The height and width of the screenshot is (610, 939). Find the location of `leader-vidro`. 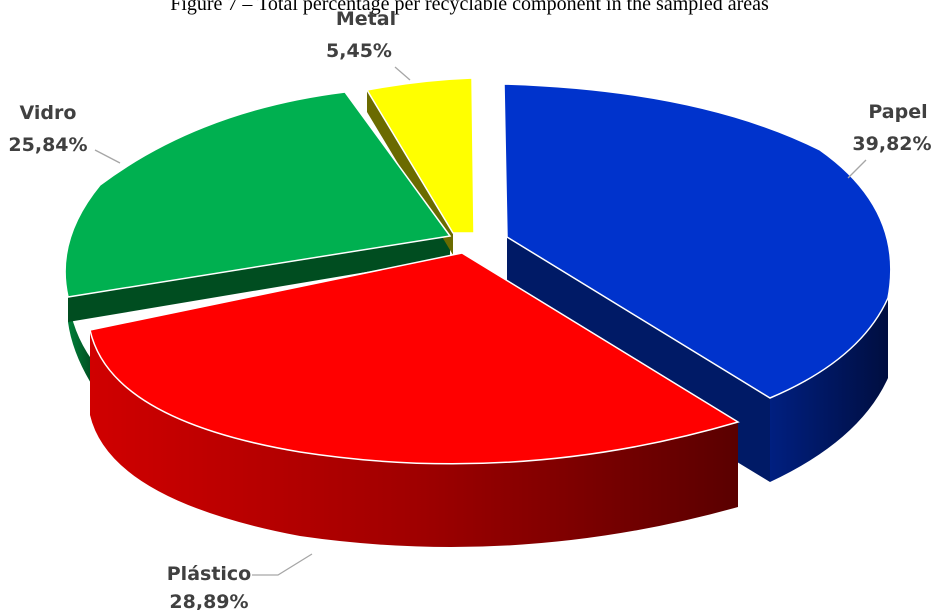

leader-vidro is located at coordinates (107, 156).